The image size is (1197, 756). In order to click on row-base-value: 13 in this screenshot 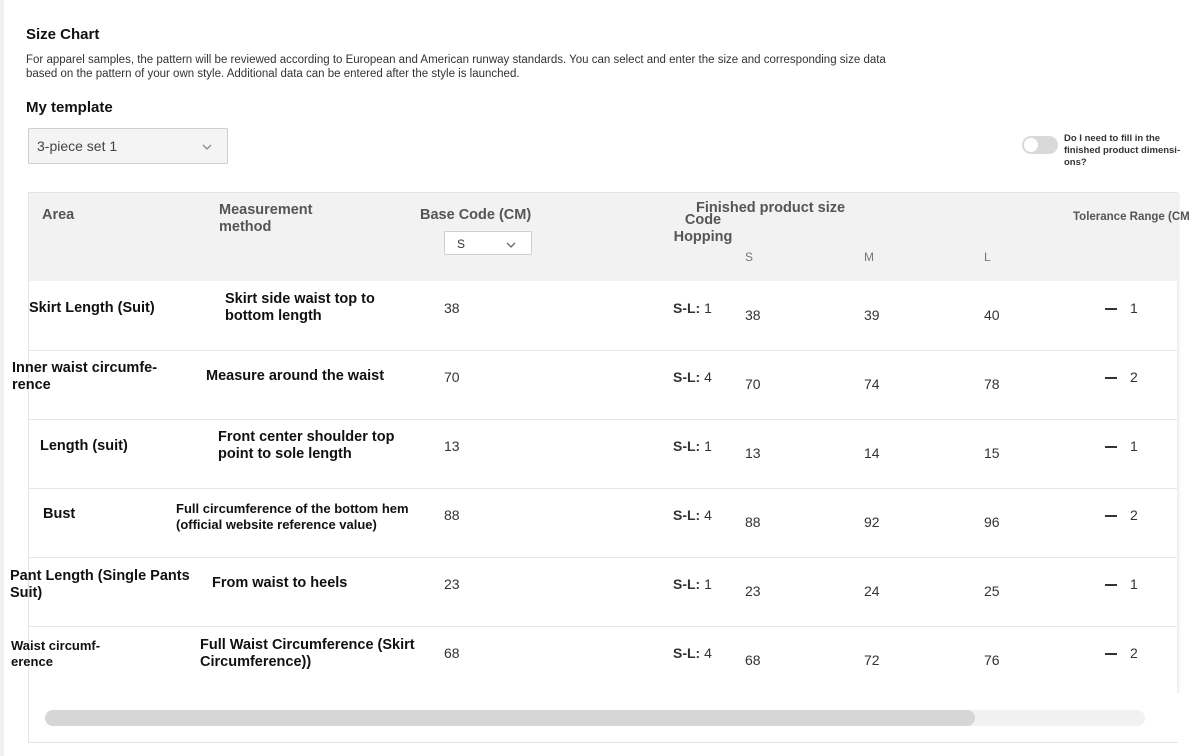, I will do `click(452, 446)`.